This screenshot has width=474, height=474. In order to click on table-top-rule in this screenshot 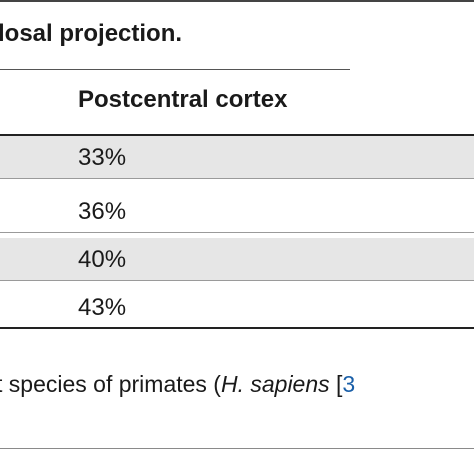, I will do `click(237, 1)`.